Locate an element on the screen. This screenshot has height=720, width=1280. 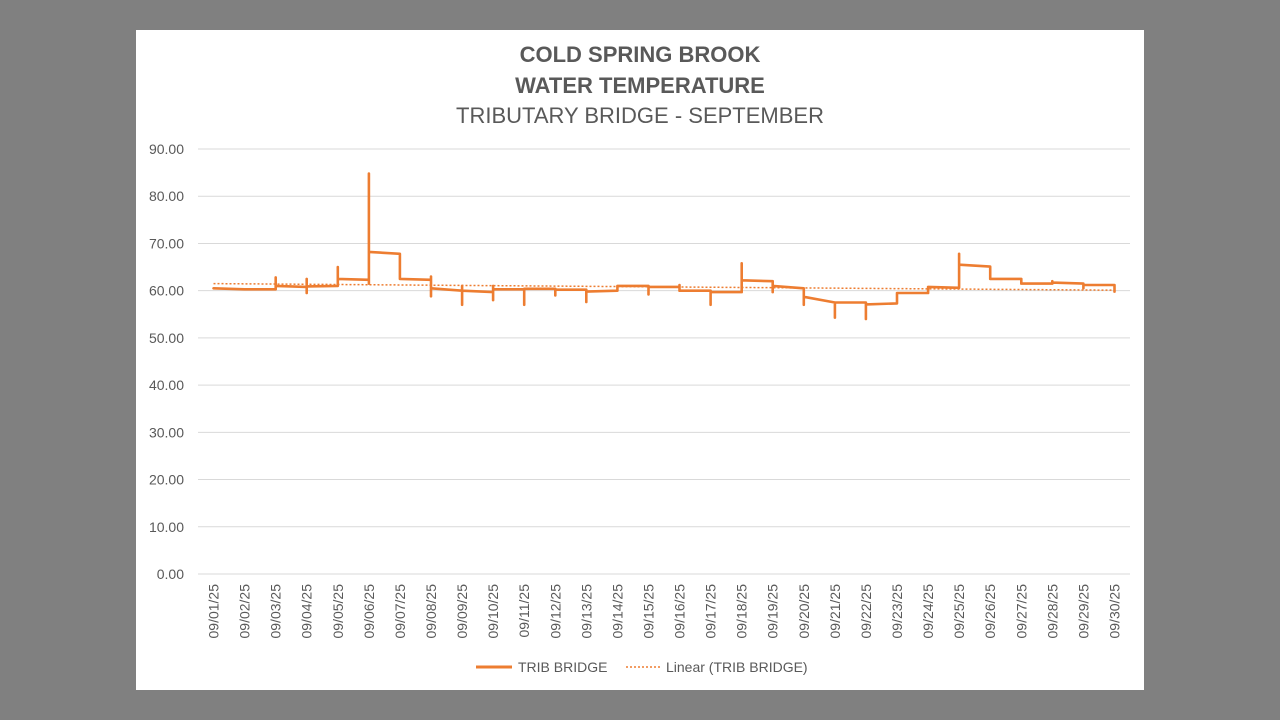
x-tick-label: 09/04/25 is located at coordinates (307, 611).